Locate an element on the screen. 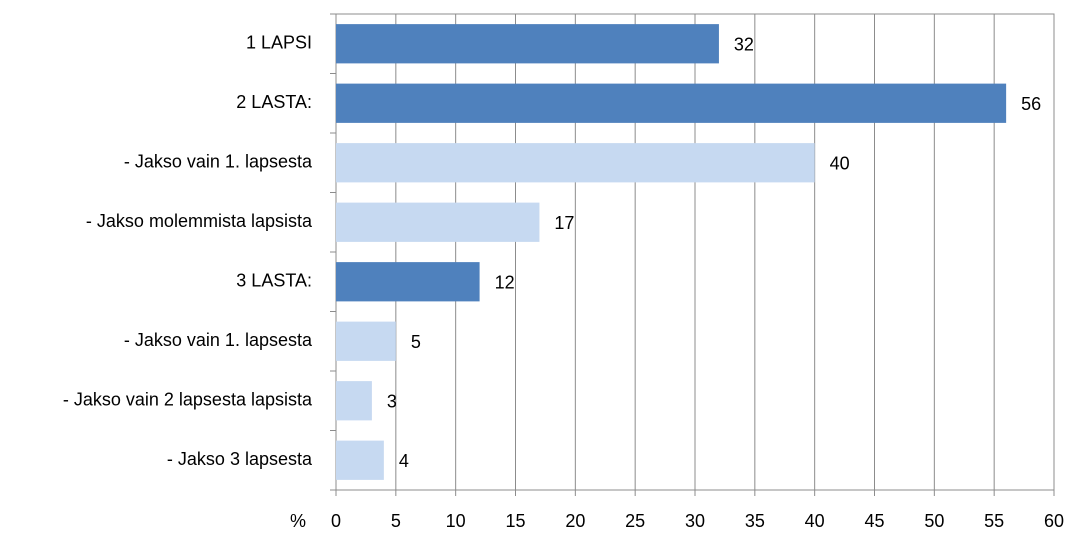 The height and width of the screenshot is (536, 1070). y-tick-label: - Jakso molemmista lapsista is located at coordinates (199, 221).